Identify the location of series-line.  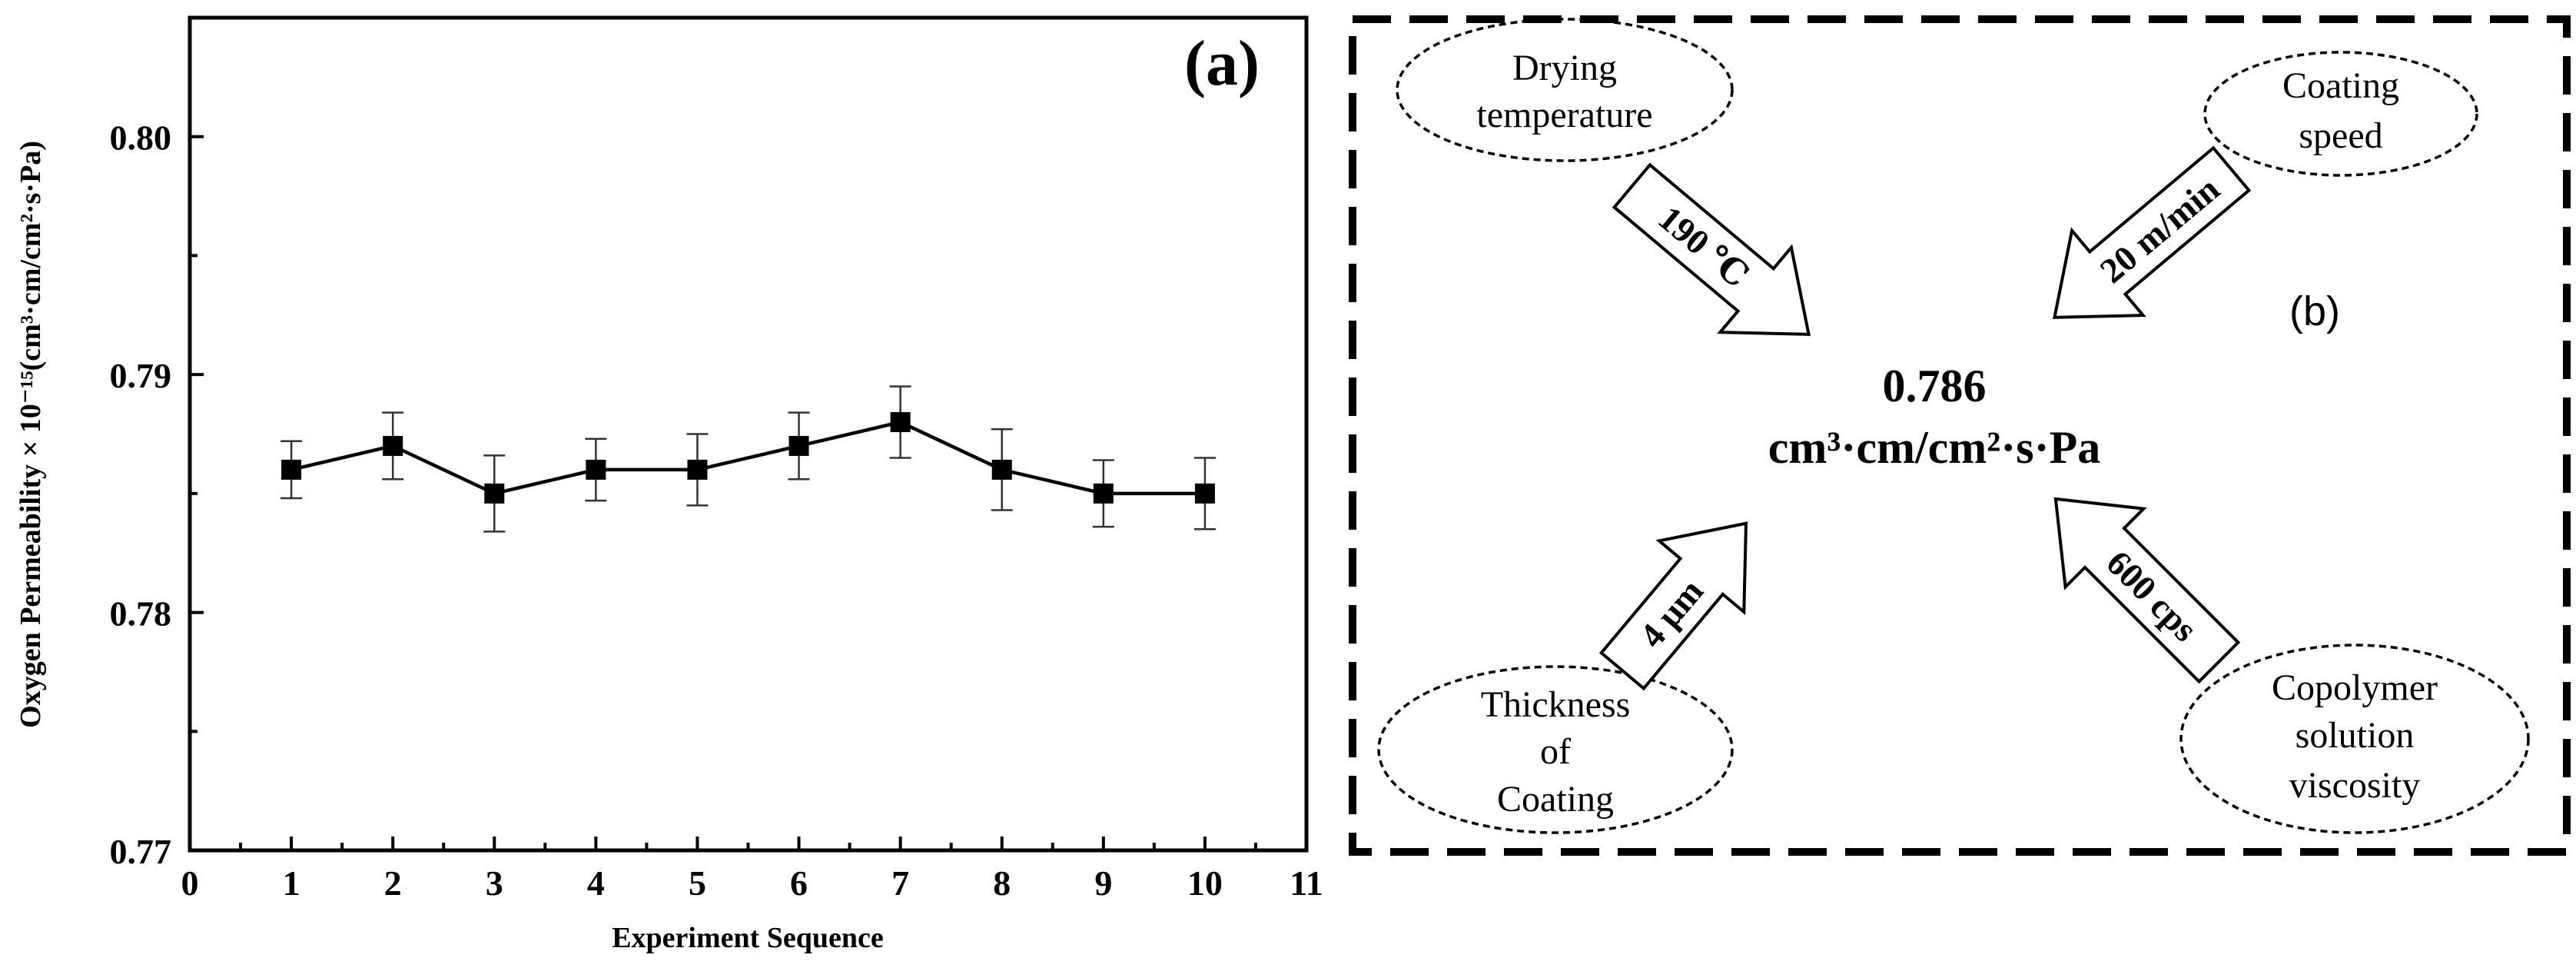
(747, 458).